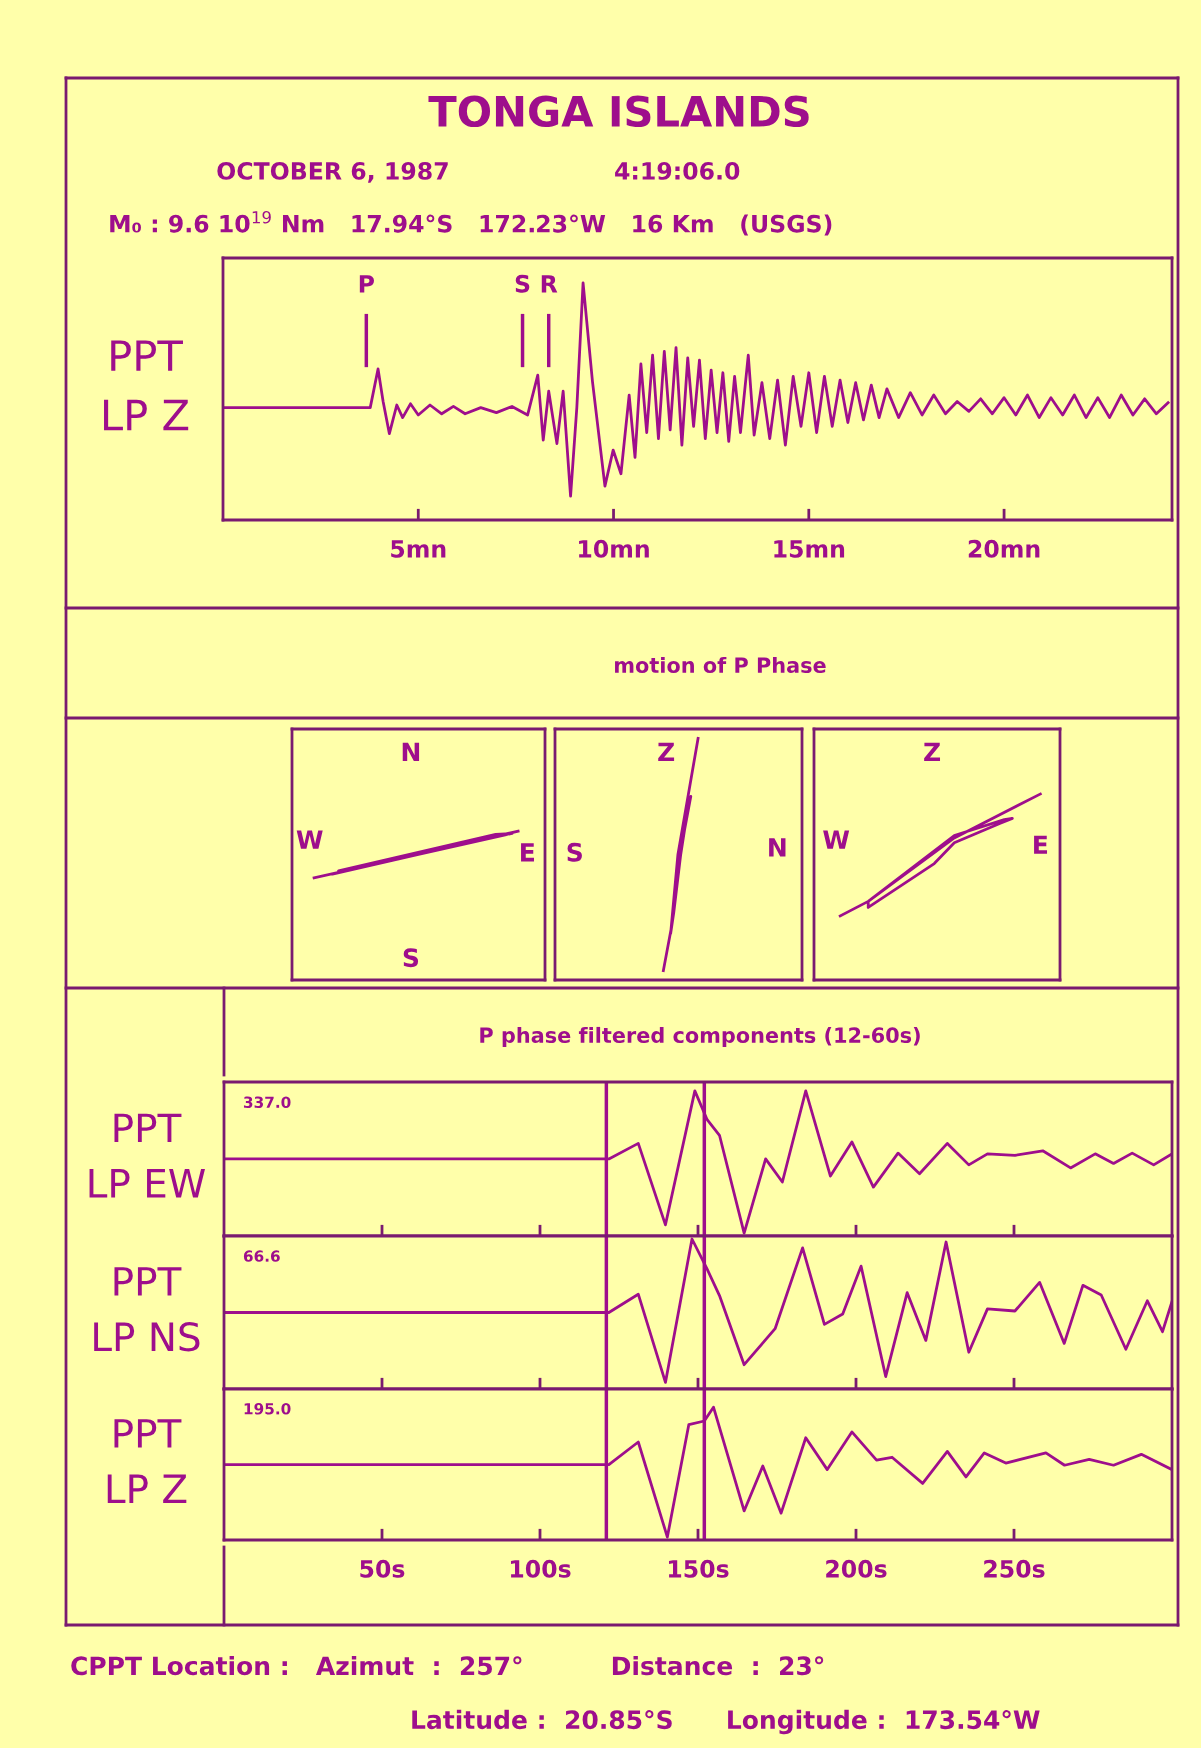  Describe the element at coordinates (267, 1409) in the screenshot. I see `annotation: 195.0` at that location.